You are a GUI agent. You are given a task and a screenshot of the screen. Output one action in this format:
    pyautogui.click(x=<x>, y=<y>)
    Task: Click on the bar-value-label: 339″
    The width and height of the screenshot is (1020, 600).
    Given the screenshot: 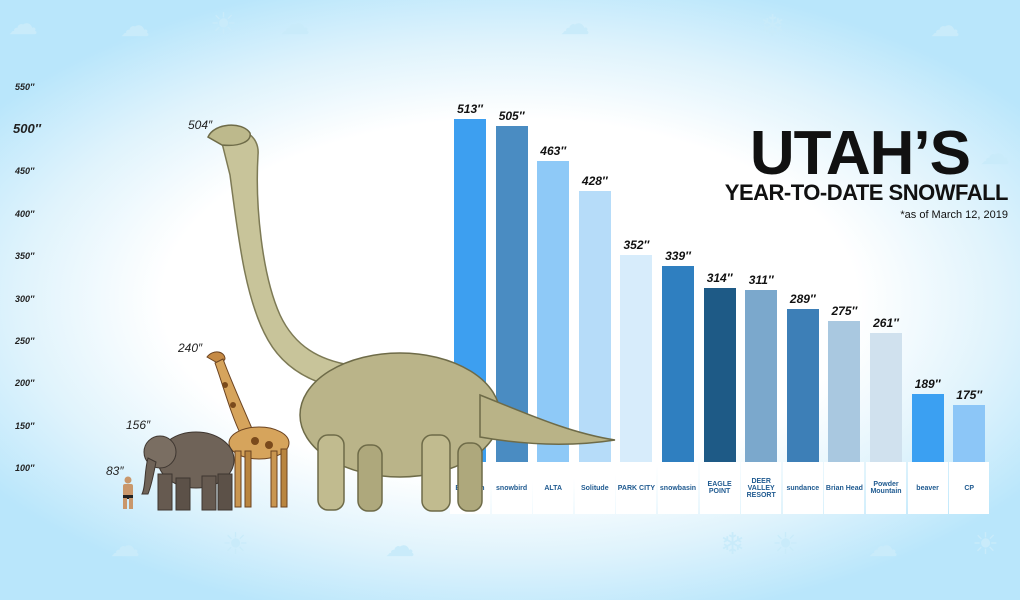 What is the action you would take?
    pyautogui.click(x=678, y=256)
    